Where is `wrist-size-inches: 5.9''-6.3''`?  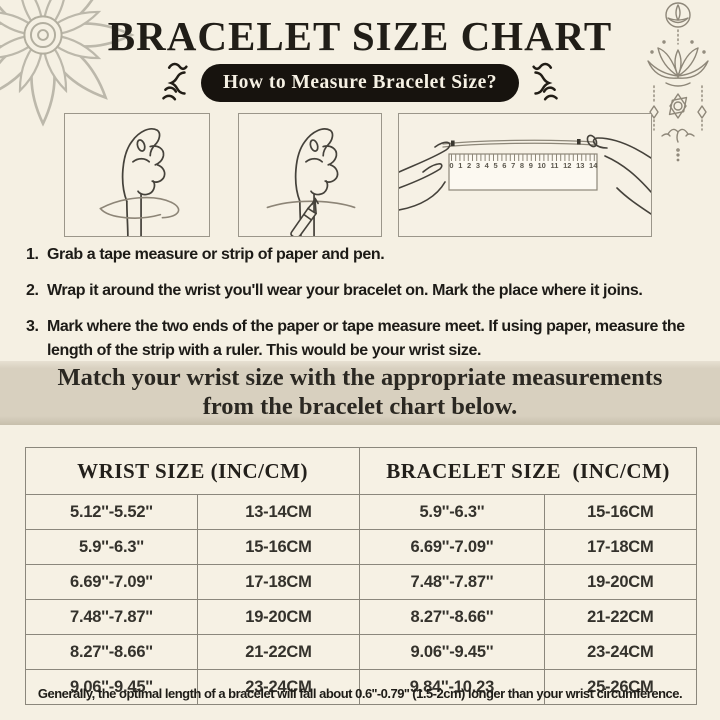 wrist-size-inches: 5.9''-6.3'' is located at coordinates (111, 547).